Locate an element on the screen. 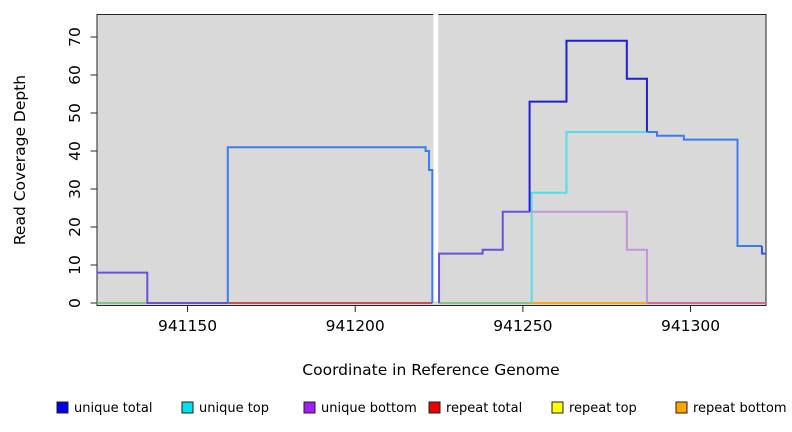  data-line-violet-left is located at coordinates (162, 287).